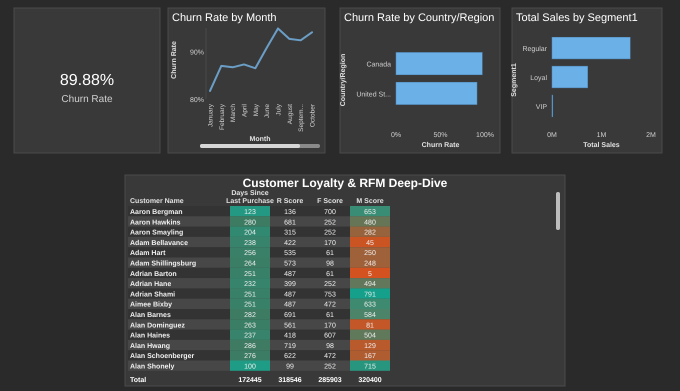  Describe the element at coordinates (577, 18) in the screenshot. I see `chart-title: Total Sales by Segment1` at that location.